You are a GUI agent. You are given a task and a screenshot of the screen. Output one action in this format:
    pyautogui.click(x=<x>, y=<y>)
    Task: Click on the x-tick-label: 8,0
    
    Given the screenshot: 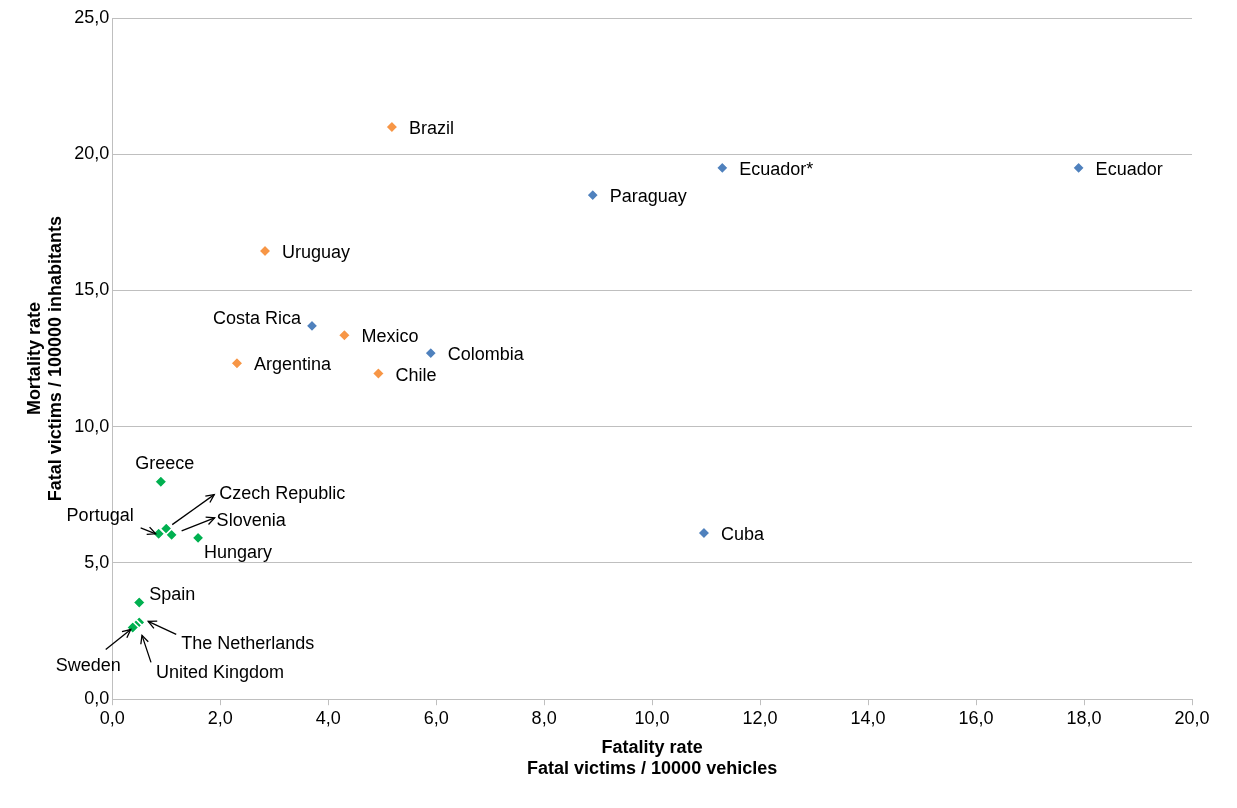 What is the action you would take?
    pyautogui.click(x=544, y=717)
    